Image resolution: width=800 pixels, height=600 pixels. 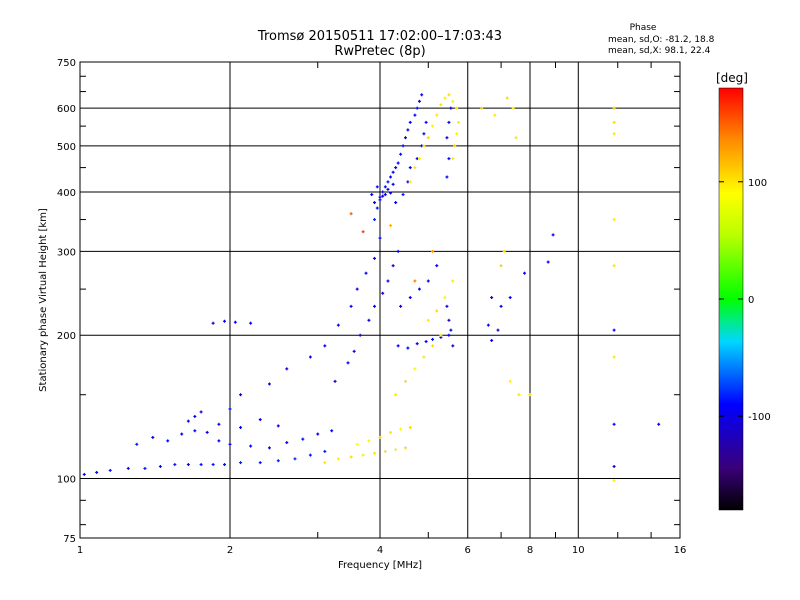 What do you see at coordinates (757, 183) in the screenshot?
I see `colorbar-tick-label: 100` at bounding box center [757, 183].